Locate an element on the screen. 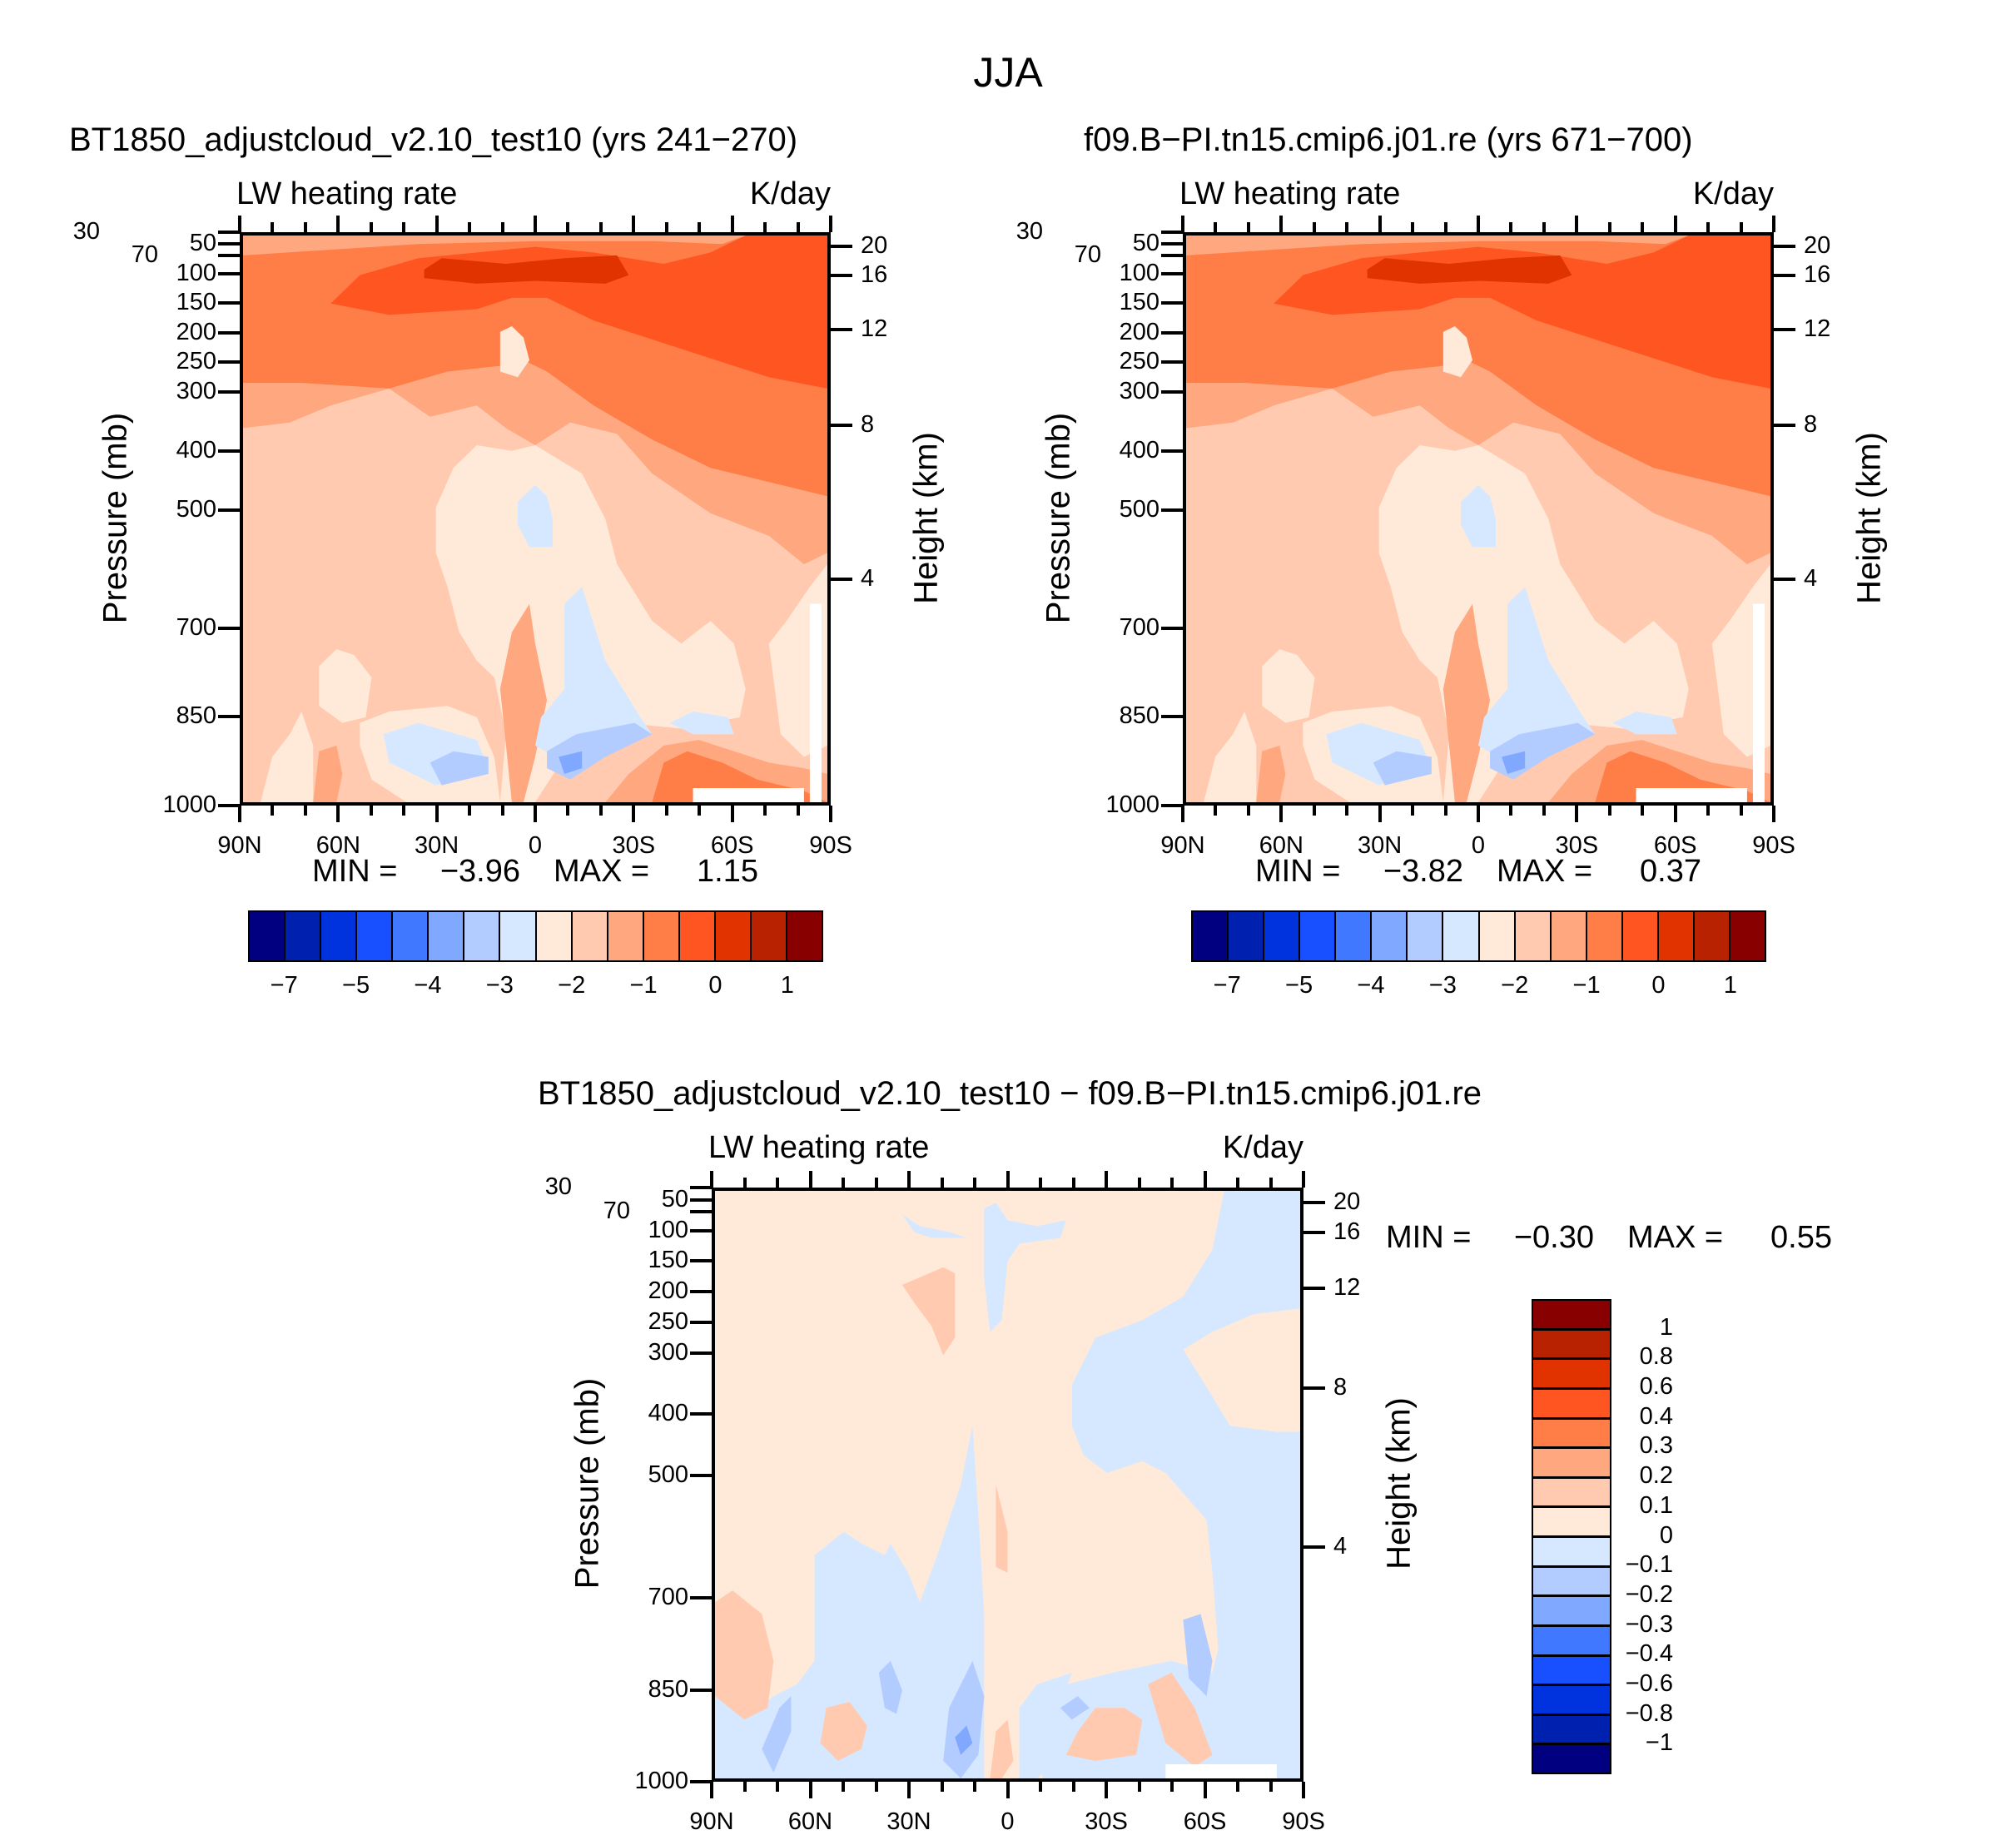  pressure-tick-label: 150 is located at coordinates (1139, 302).